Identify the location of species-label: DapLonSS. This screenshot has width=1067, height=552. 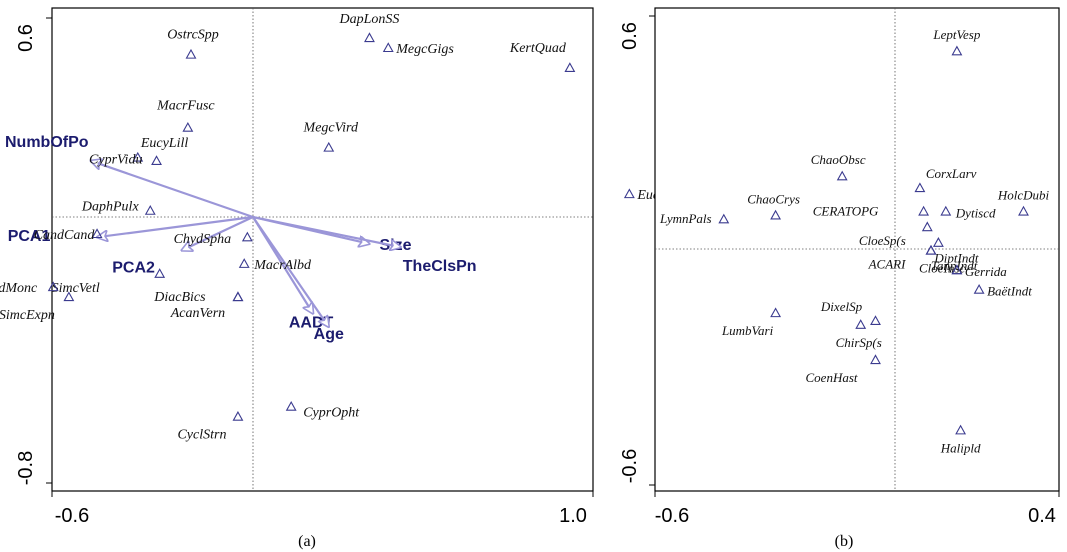
(369, 19).